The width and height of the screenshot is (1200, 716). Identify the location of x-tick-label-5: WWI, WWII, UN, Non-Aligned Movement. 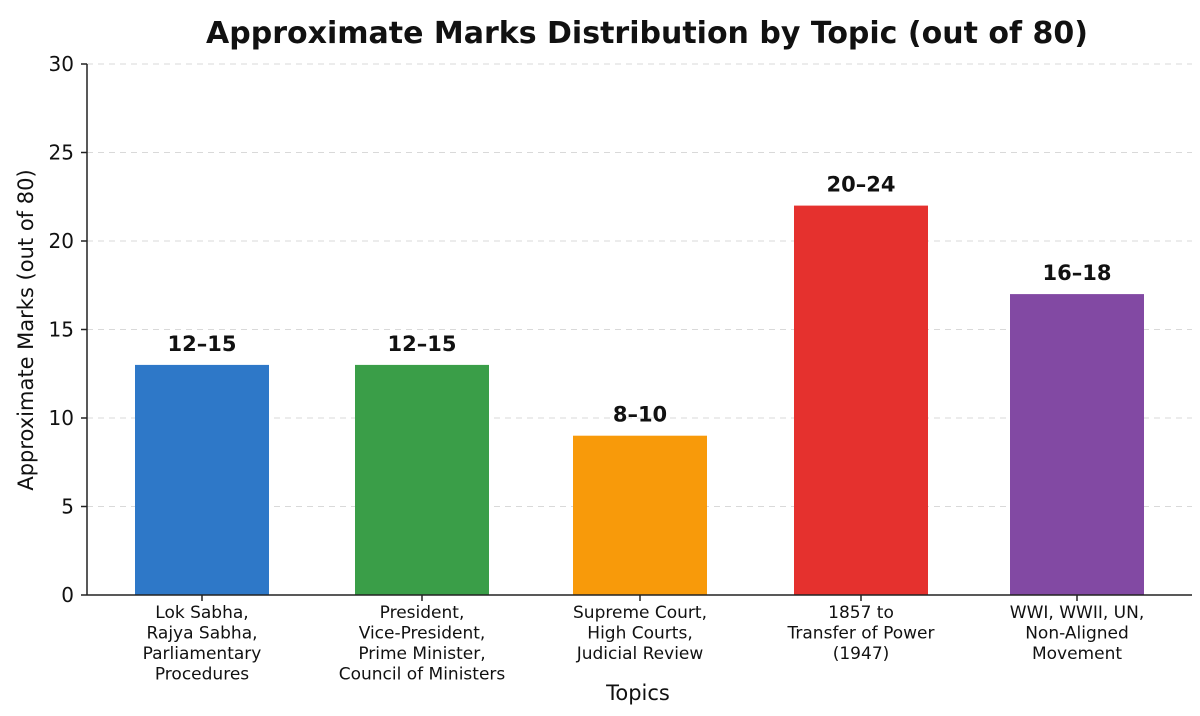
(1077, 633).